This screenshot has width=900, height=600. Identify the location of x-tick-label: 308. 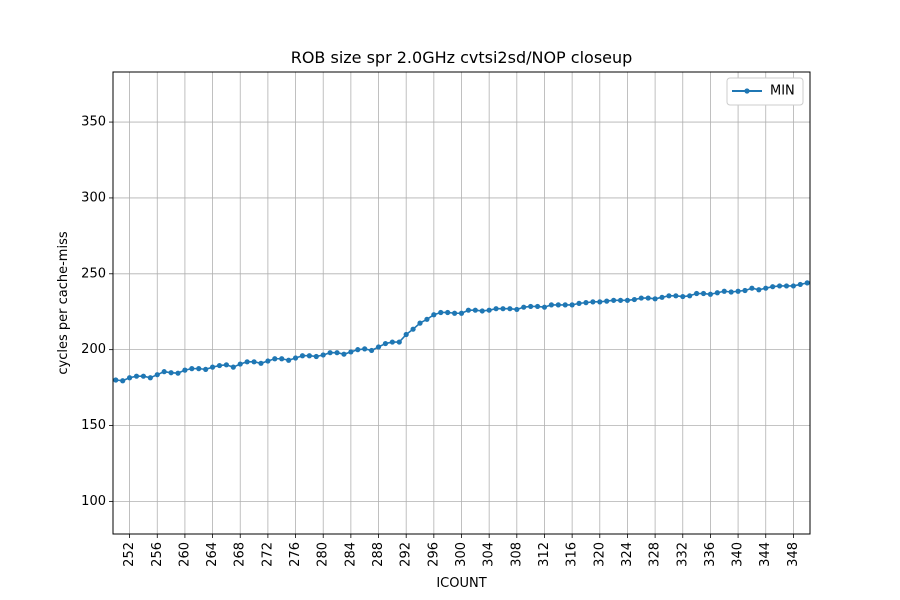
(516, 554).